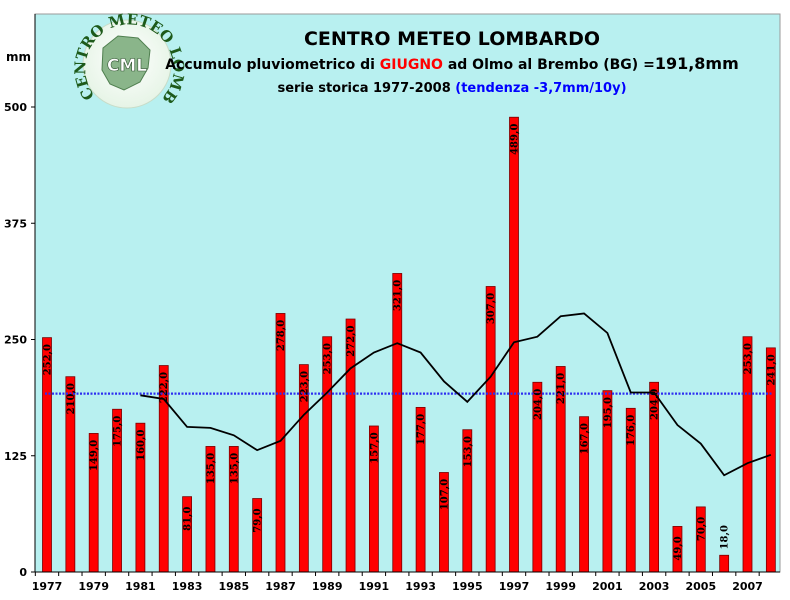  Describe the element at coordinates (258, 520) in the screenshot. I see `bar-value-label: 79,0` at that location.